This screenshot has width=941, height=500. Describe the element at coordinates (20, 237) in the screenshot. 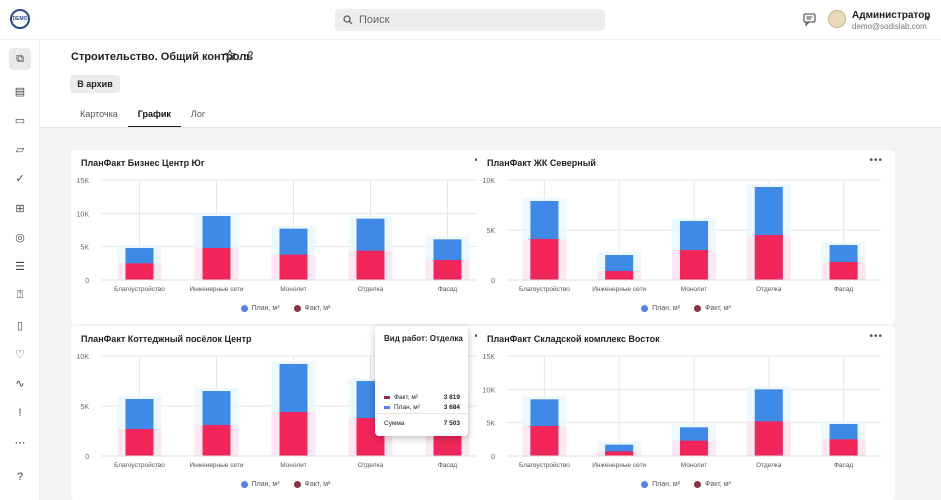

I see `user-circle-icon: ◎` at that location.